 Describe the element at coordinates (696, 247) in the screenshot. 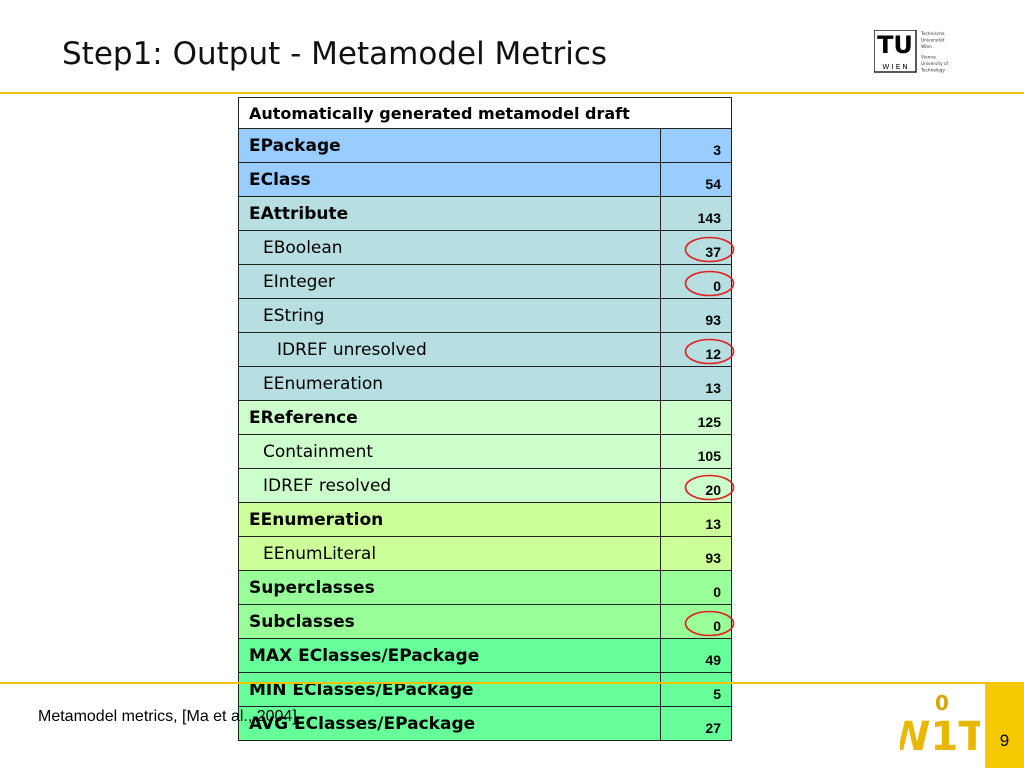

I see `row-value: 37` at that location.